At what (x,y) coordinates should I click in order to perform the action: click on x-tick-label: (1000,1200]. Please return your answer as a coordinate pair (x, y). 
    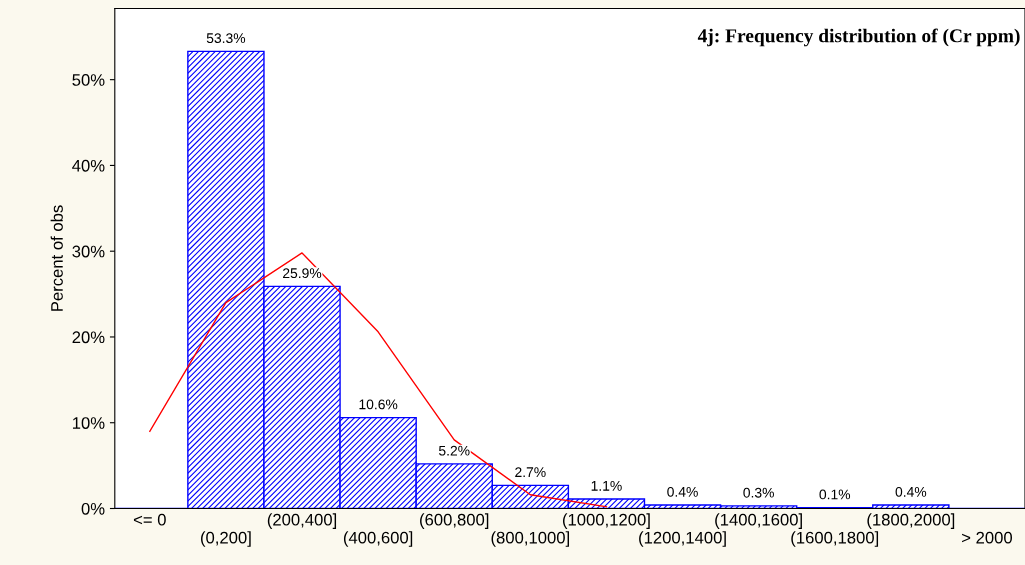
    Looking at the image, I should click on (606, 521).